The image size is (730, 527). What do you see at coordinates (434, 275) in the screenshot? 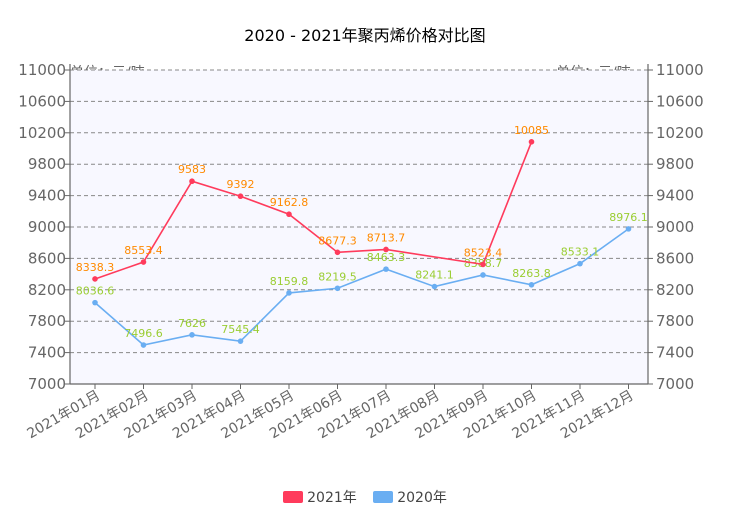
I see `data-label: 8241.1` at bounding box center [434, 275].